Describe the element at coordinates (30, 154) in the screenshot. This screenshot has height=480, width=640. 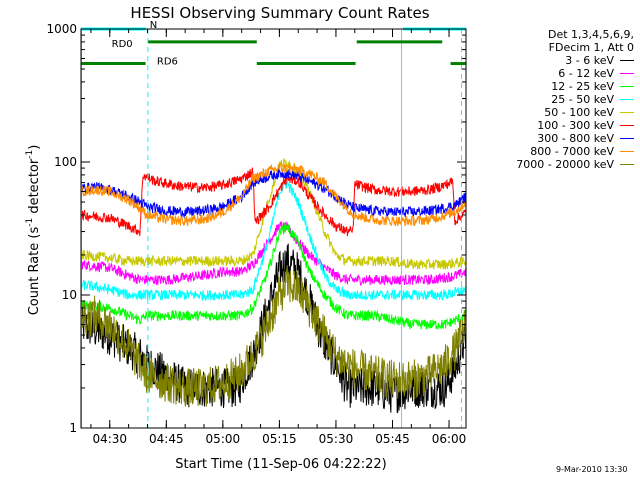
I see `y-axis-label-sup2: -1` at that location.